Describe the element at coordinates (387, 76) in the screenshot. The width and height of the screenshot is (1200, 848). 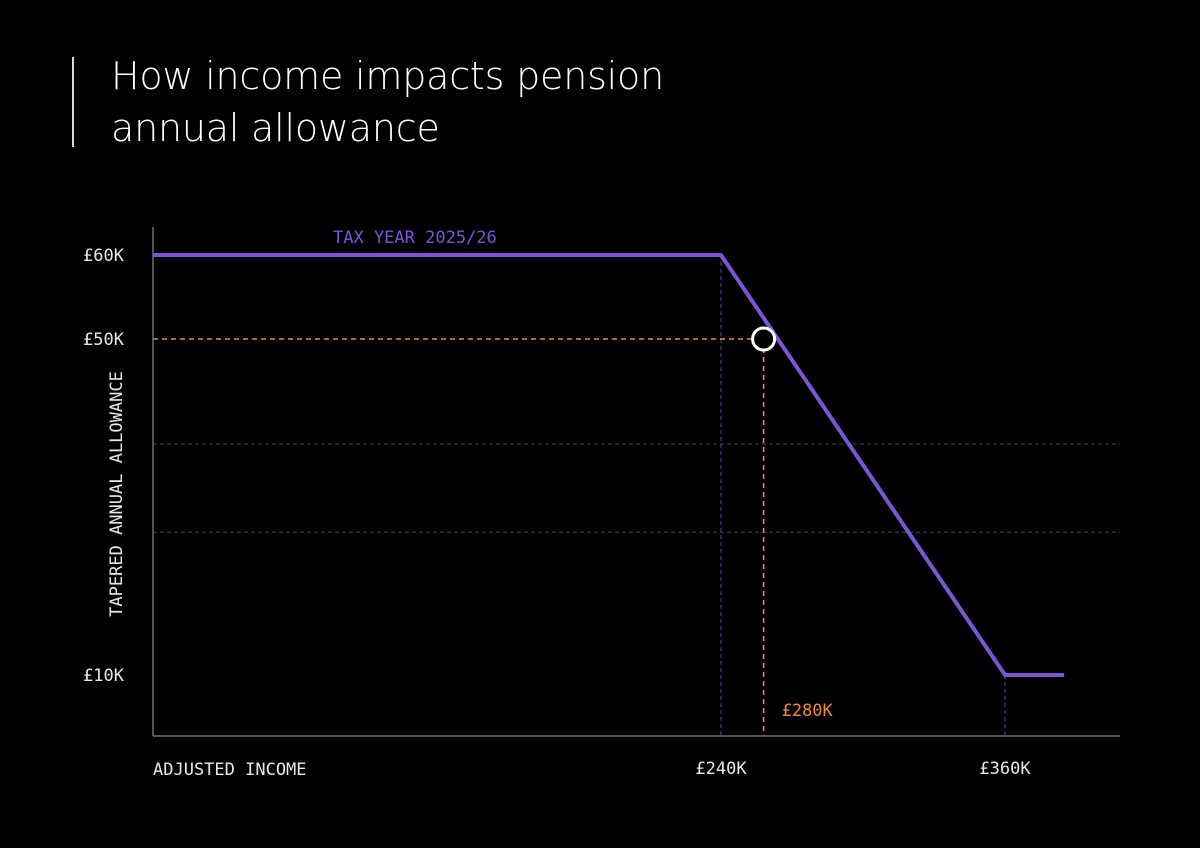
I see `title-line-1: How income impacts pension` at that location.